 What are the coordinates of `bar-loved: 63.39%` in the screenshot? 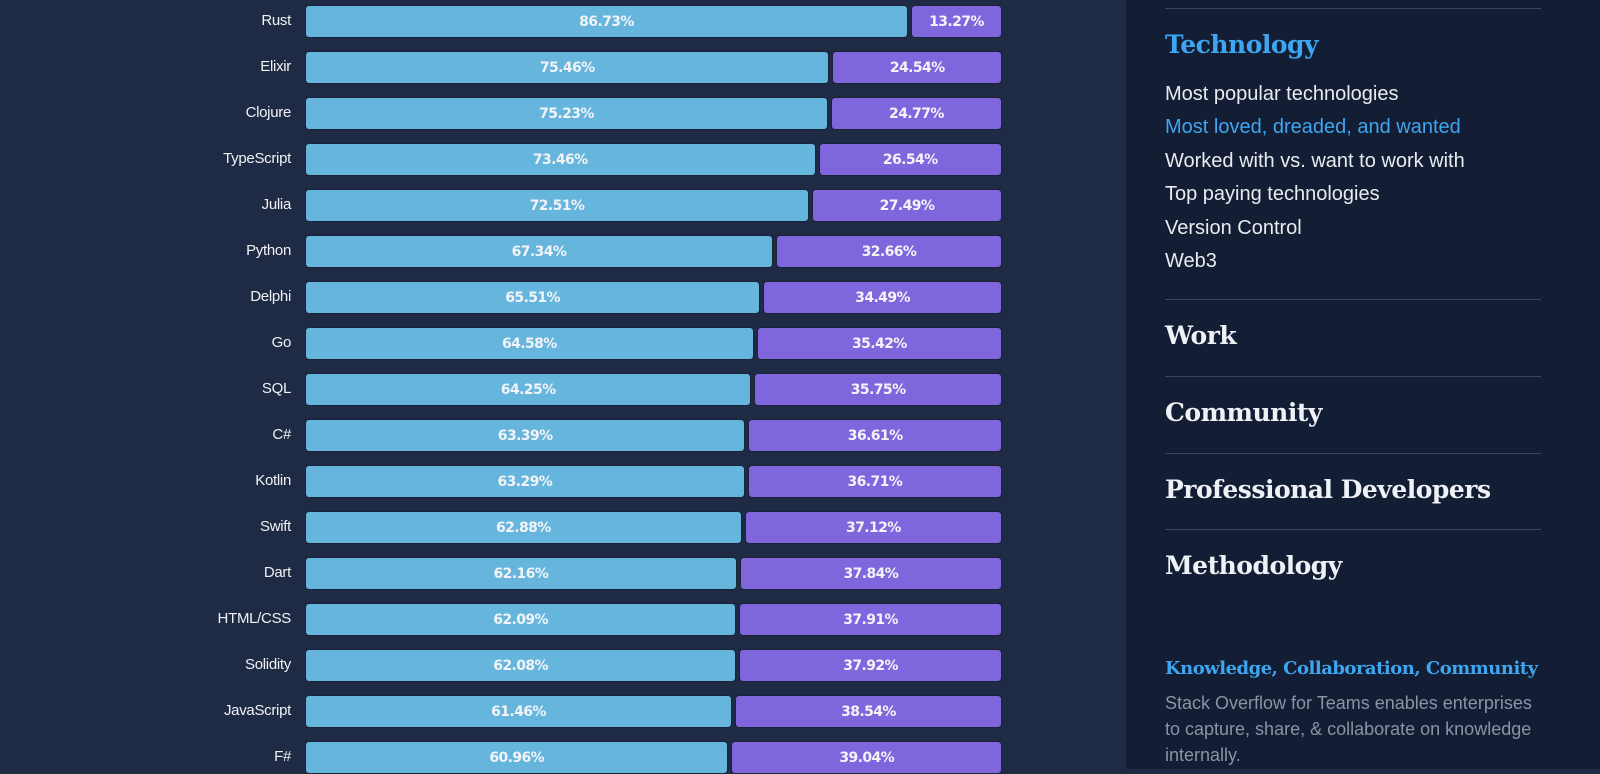 It's located at (525, 435).